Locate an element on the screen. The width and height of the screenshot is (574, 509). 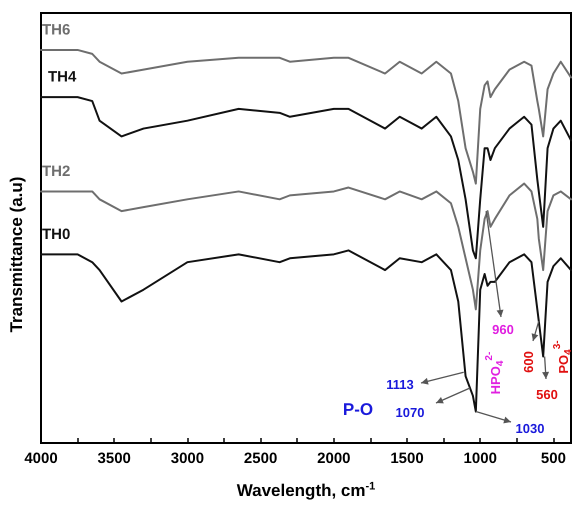
series-label: TH4 is located at coordinates (62, 77).